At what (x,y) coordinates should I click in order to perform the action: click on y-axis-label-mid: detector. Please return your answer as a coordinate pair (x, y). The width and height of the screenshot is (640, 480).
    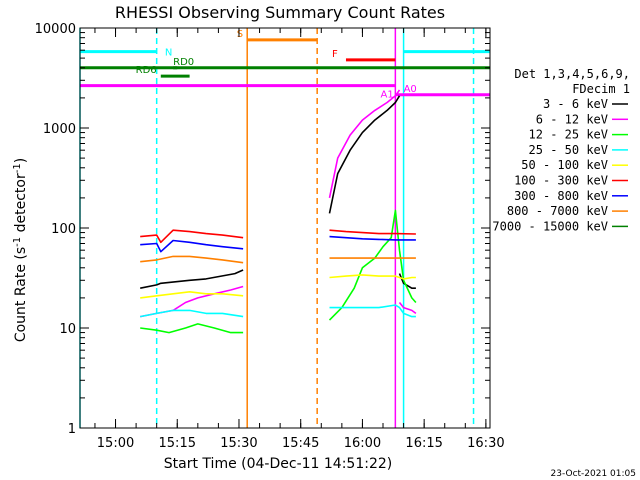
    Looking at the image, I should click on (21, 205).